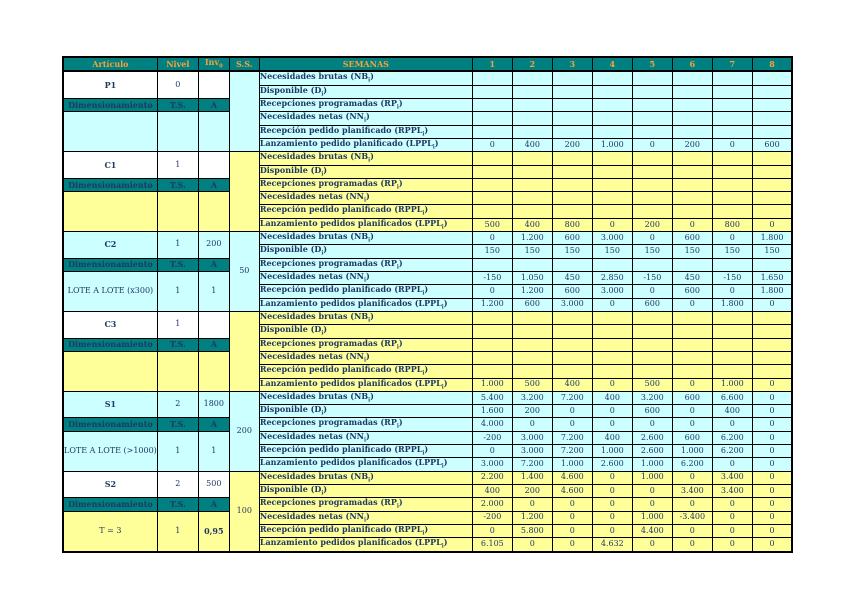 This screenshot has height=599, width=848. I want to click on cell-week-3: 1.000, so click(572, 464).